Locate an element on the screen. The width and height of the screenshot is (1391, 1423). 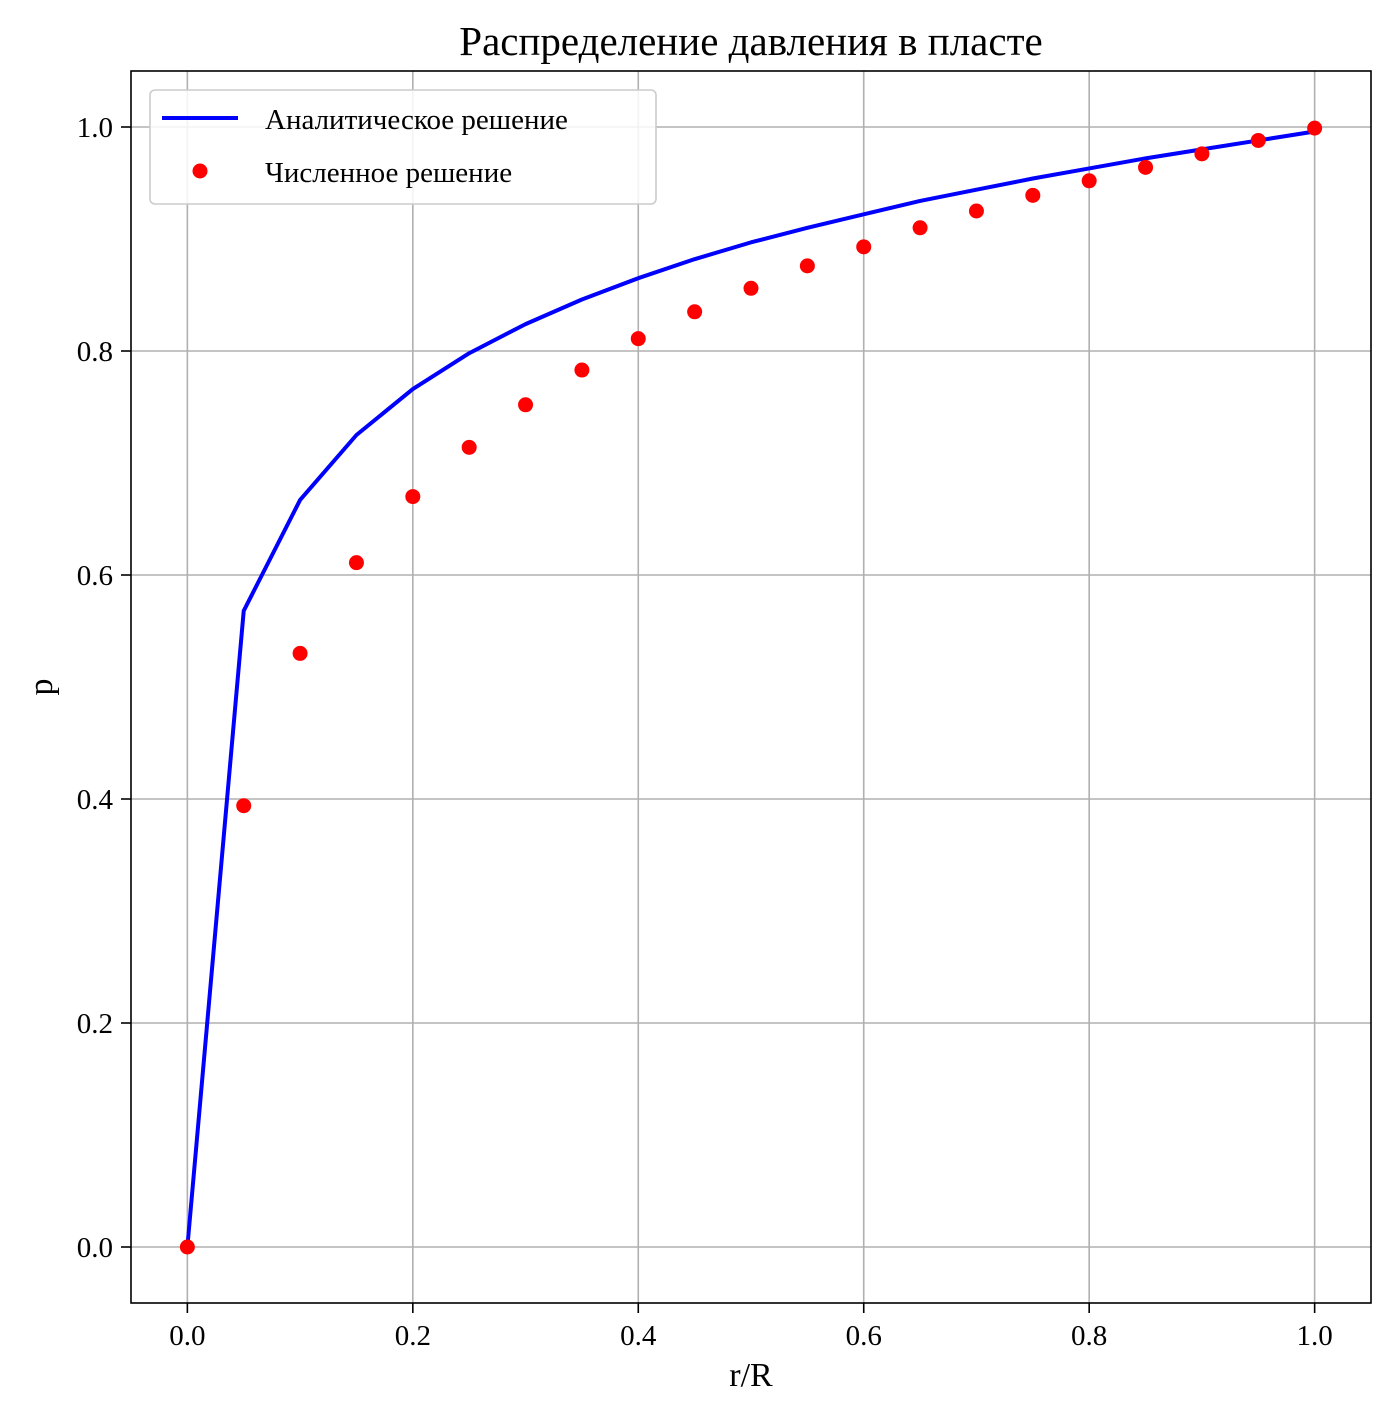
chart-title: Распределение давления в пласте is located at coordinates (750, 41).